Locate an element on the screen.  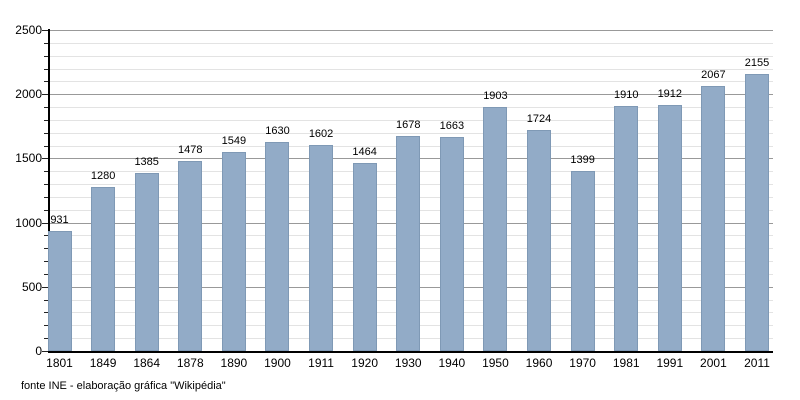
bar-value-label: 1724 is located at coordinates (539, 118).